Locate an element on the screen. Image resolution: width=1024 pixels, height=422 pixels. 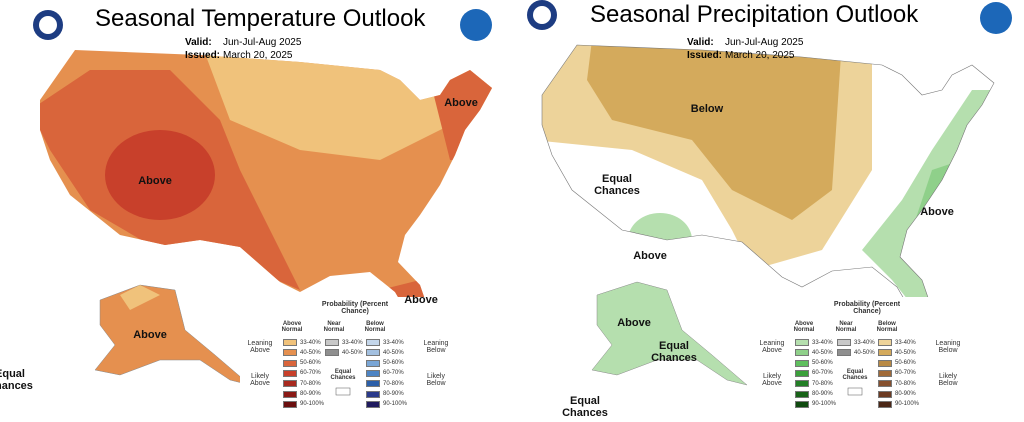
title: Seasonal Temperature Outlook is located at coordinates (260, 18).